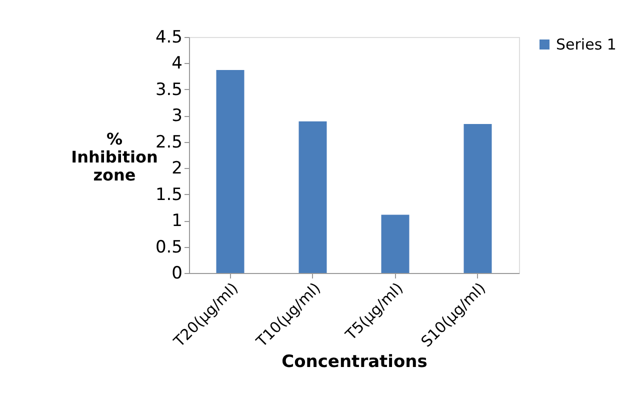 The width and height of the screenshot is (644, 406). What do you see at coordinates (168, 90) in the screenshot?
I see `y-tick-label: 3.5` at bounding box center [168, 90].